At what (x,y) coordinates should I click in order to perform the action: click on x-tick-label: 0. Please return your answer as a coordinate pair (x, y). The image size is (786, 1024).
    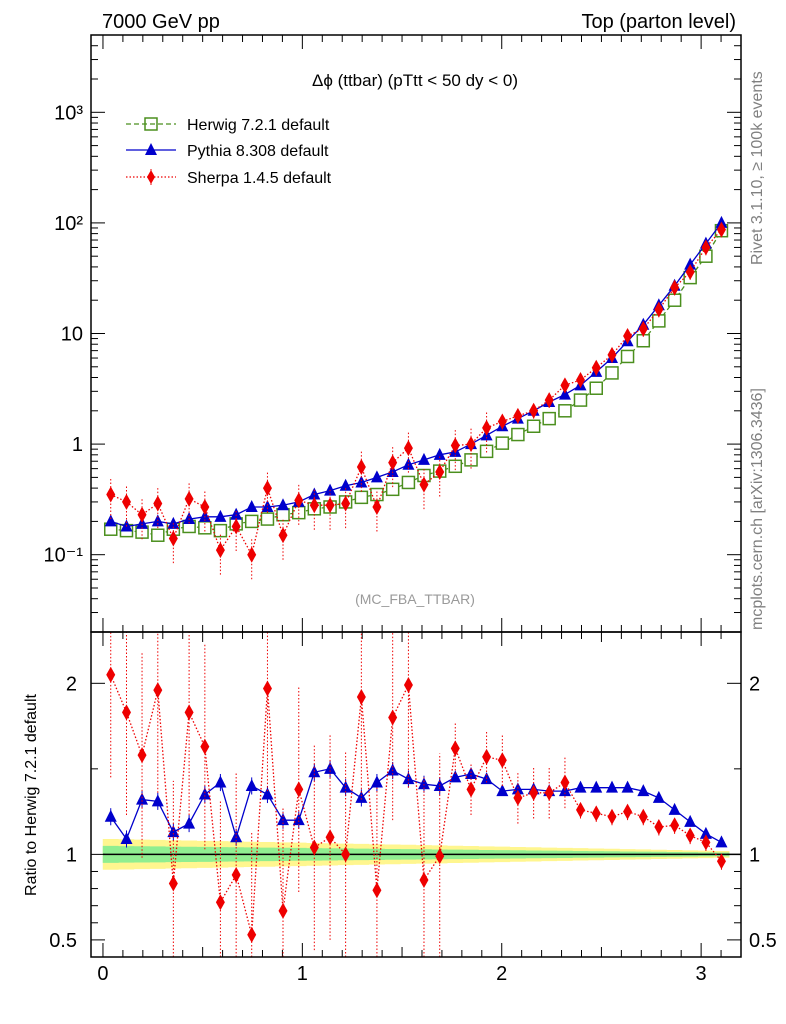
    Looking at the image, I should click on (102, 974).